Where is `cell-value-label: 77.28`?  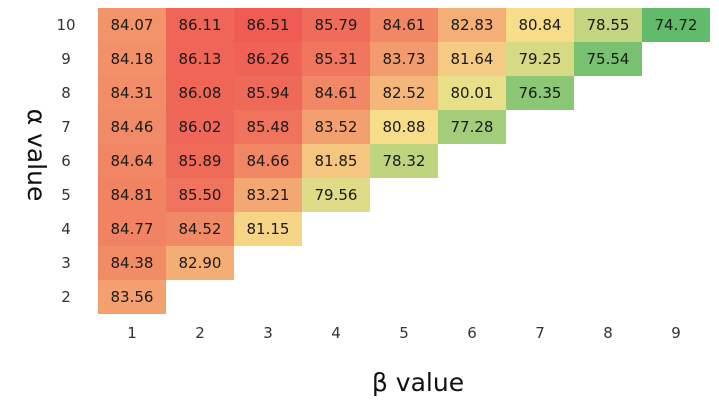
cell-value-label: 77.28 is located at coordinates (472, 127).